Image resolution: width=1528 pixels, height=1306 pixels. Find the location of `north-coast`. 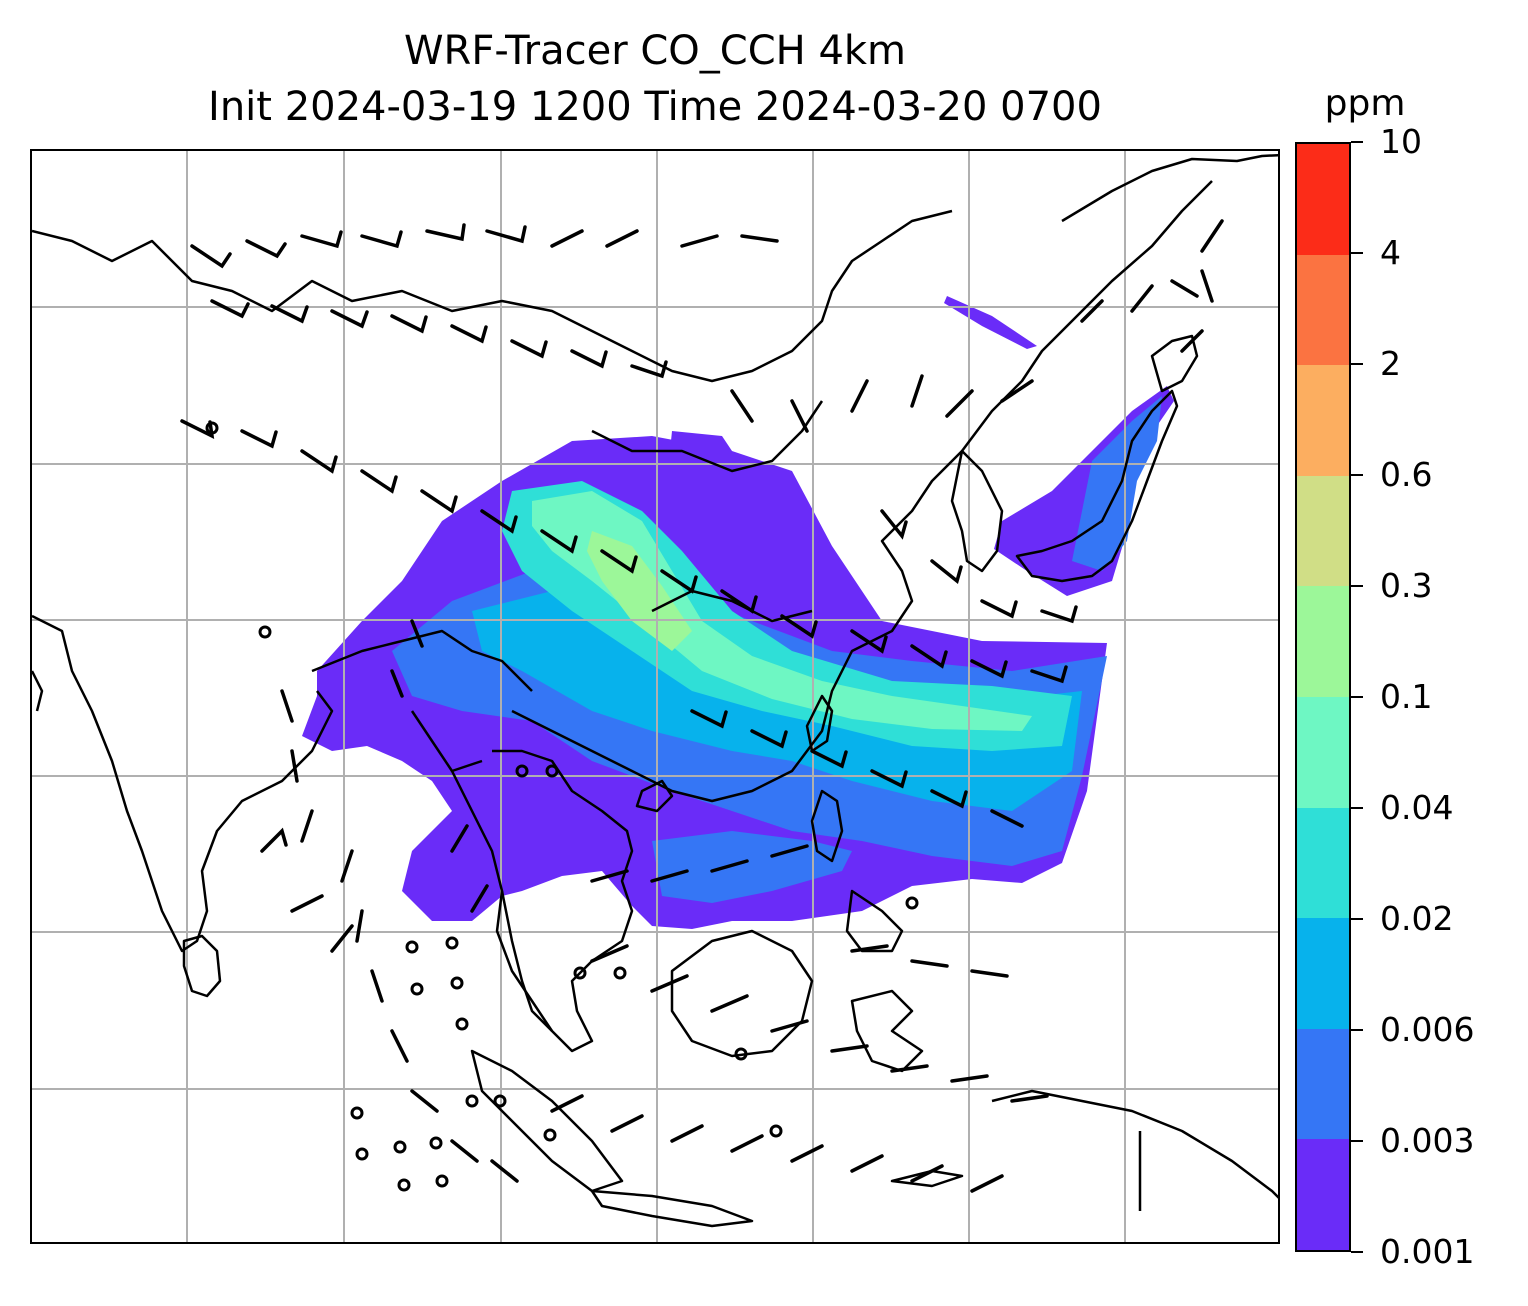

north-coast is located at coordinates (1169, 188).